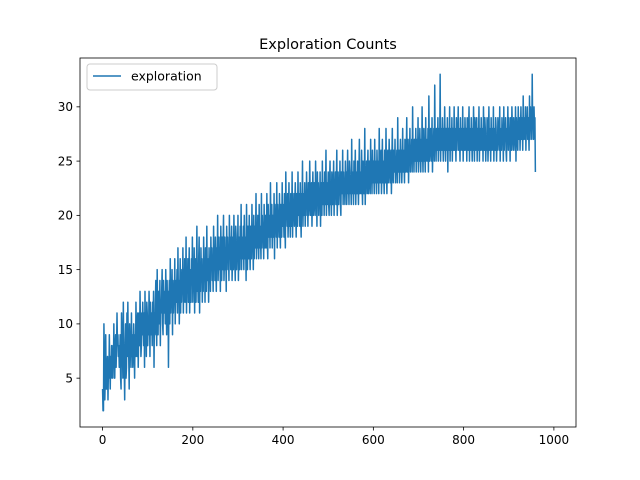  I want to click on x-tick-label-1: 200, so click(192, 440).